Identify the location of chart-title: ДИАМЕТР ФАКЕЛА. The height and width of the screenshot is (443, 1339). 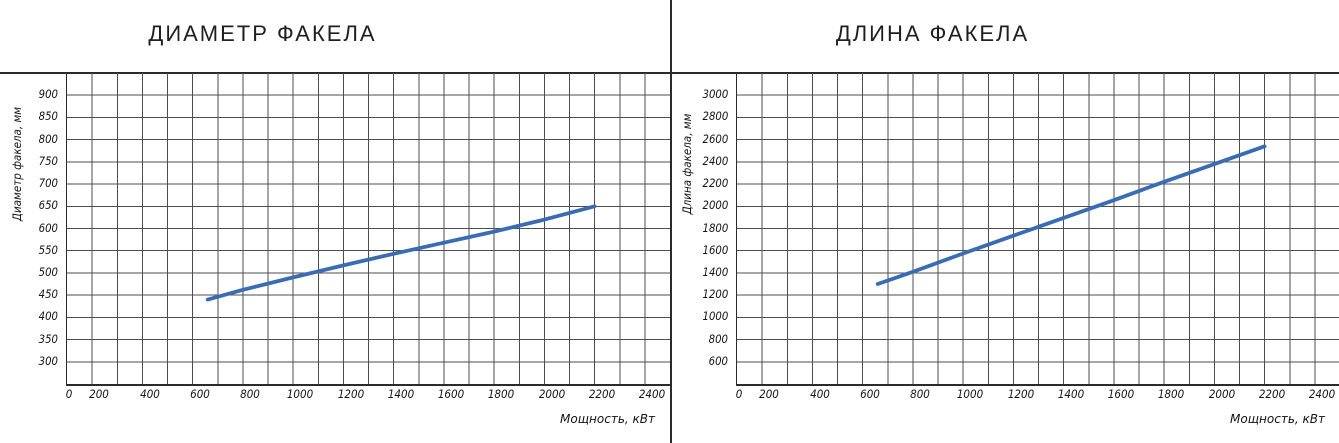
(262, 33).